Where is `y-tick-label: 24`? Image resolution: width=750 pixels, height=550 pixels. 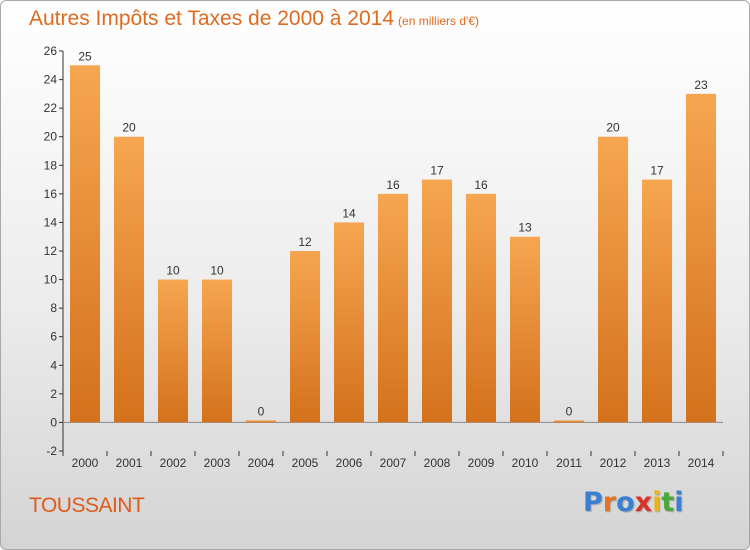
y-tick-label: 24 is located at coordinates (51, 80).